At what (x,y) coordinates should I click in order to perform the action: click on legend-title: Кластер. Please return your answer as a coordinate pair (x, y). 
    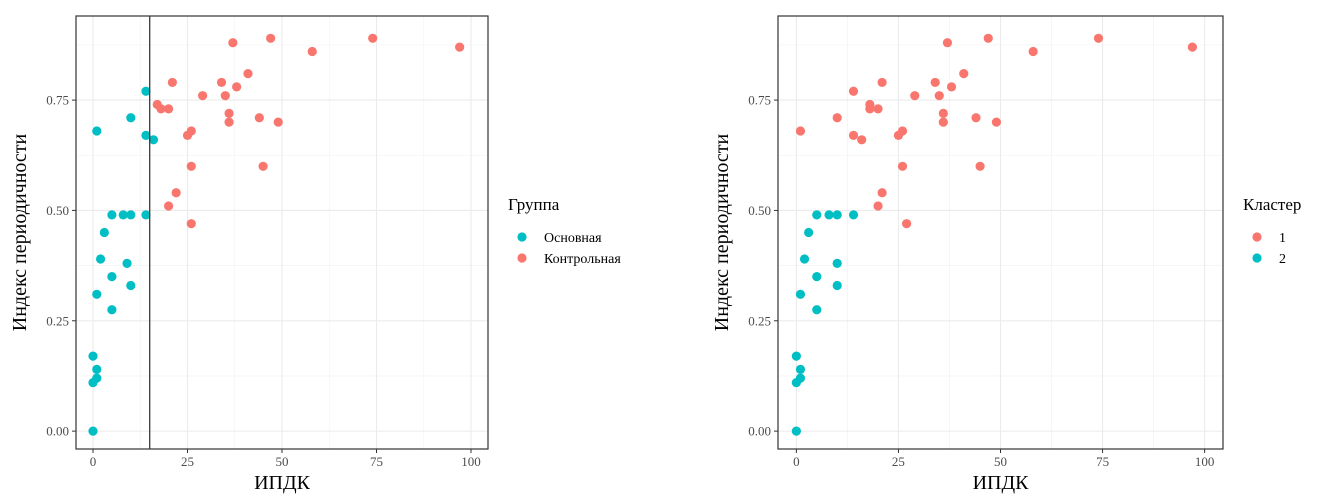
    Looking at the image, I should click on (1272, 204).